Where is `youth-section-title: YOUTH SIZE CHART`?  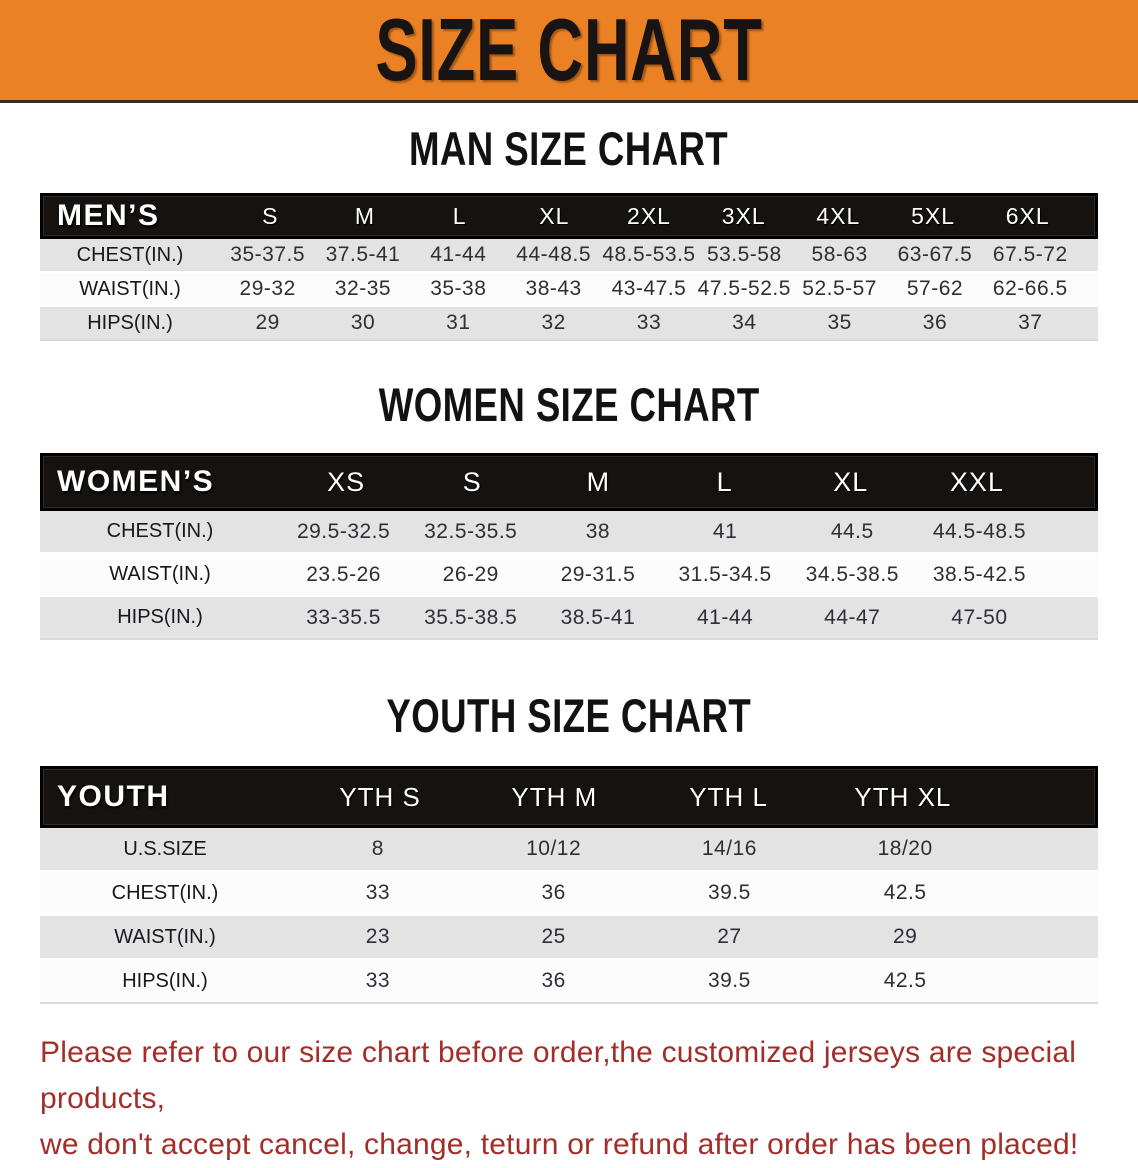
youth-section-title: YOUTH SIZE CHART is located at coordinates (569, 716).